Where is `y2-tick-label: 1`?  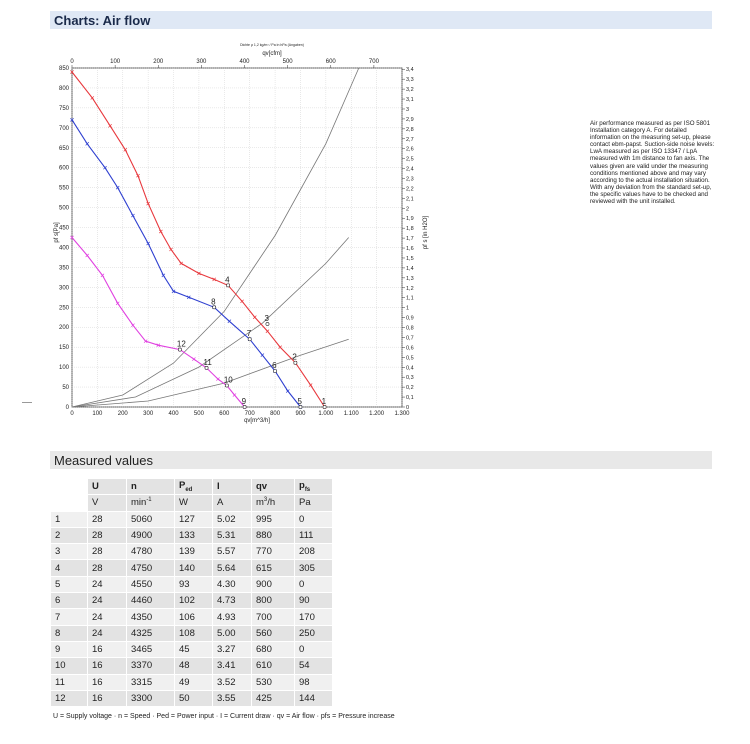
y2-tick-label: 1 is located at coordinates (407, 309).